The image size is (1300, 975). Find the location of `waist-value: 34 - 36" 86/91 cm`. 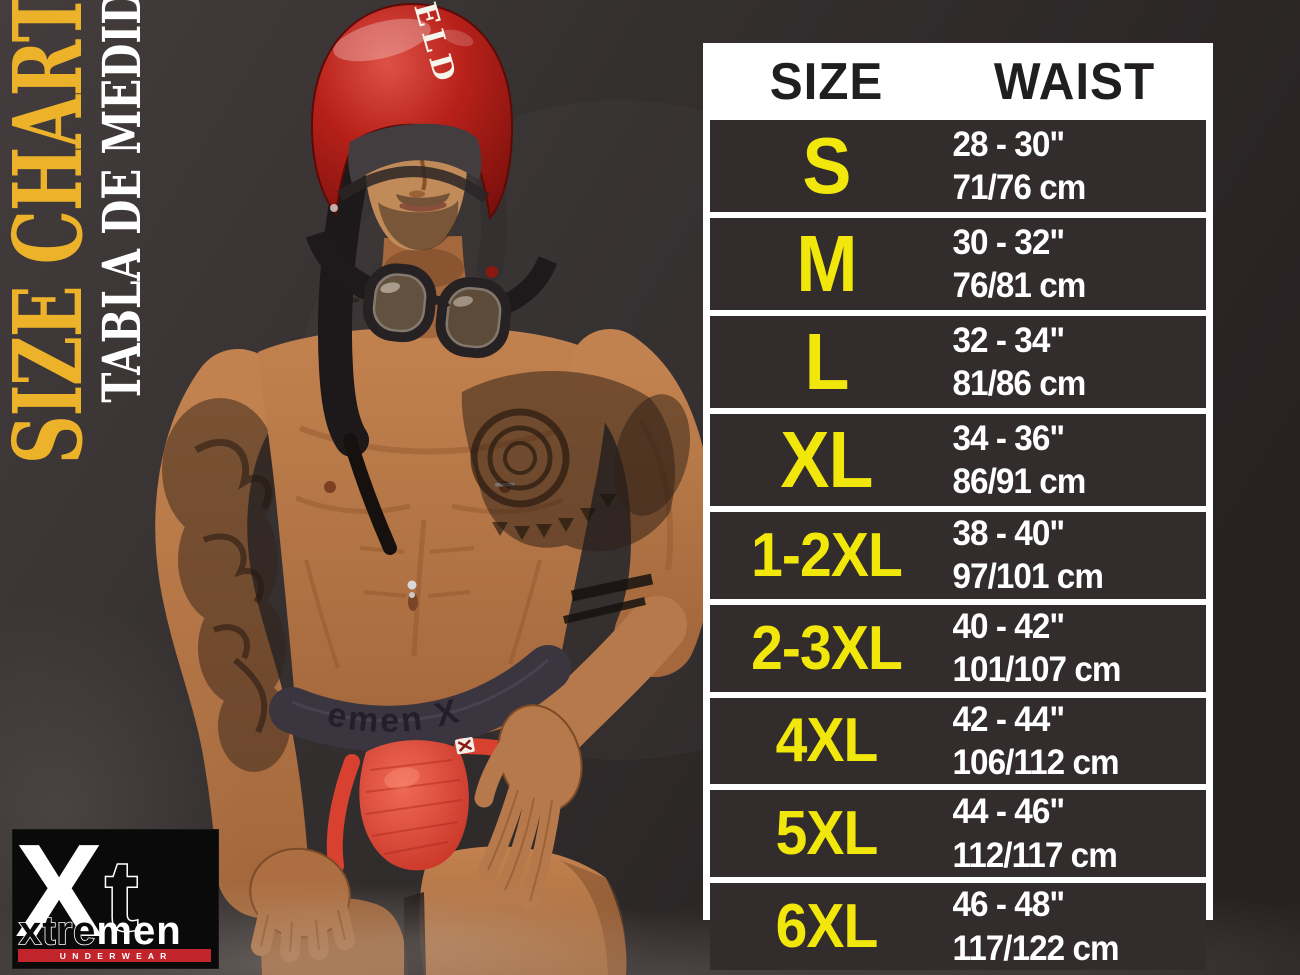

waist-value: 34 - 36" 86/91 cm is located at coordinates (1068, 460).